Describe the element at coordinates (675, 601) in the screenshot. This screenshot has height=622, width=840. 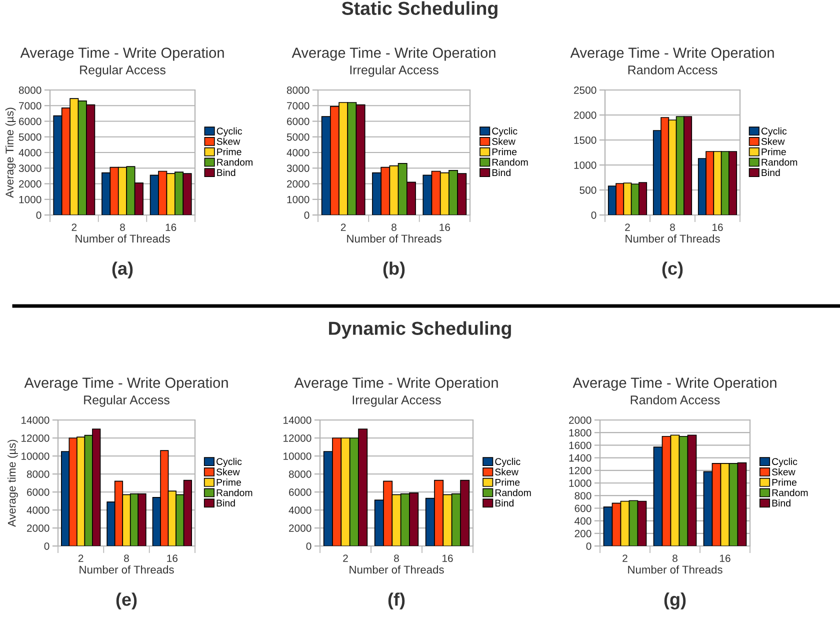
I see `text: (g)` at that location.